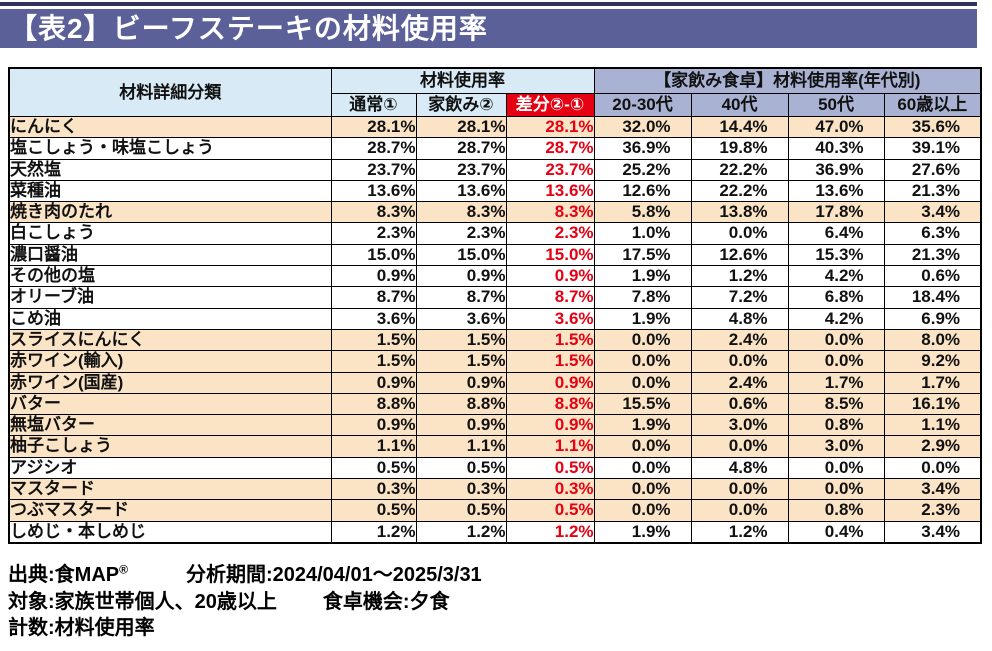 The height and width of the screenshot is (651, 992). Describe the element at coordinates (836, 255) in the screenshot. I see `value-cell: 15.3%` at that location.